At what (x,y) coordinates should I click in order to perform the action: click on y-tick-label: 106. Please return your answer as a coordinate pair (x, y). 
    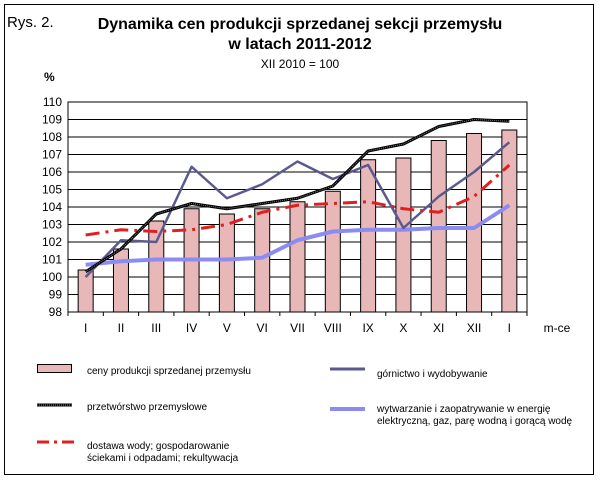
    Looking at the image, I should click on (52, 172).